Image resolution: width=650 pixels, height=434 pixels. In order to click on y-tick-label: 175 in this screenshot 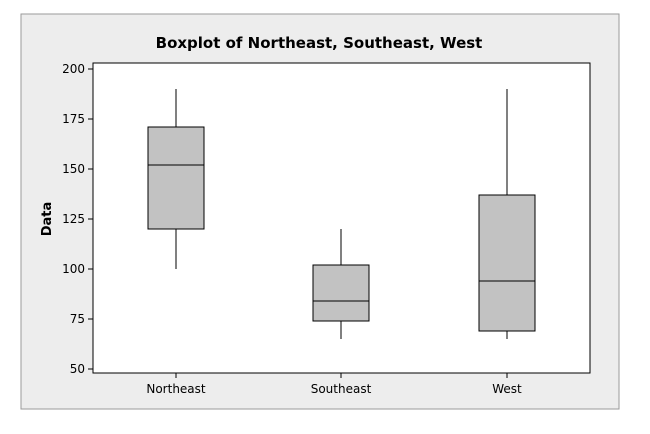, I will do `click(73, 119)`.